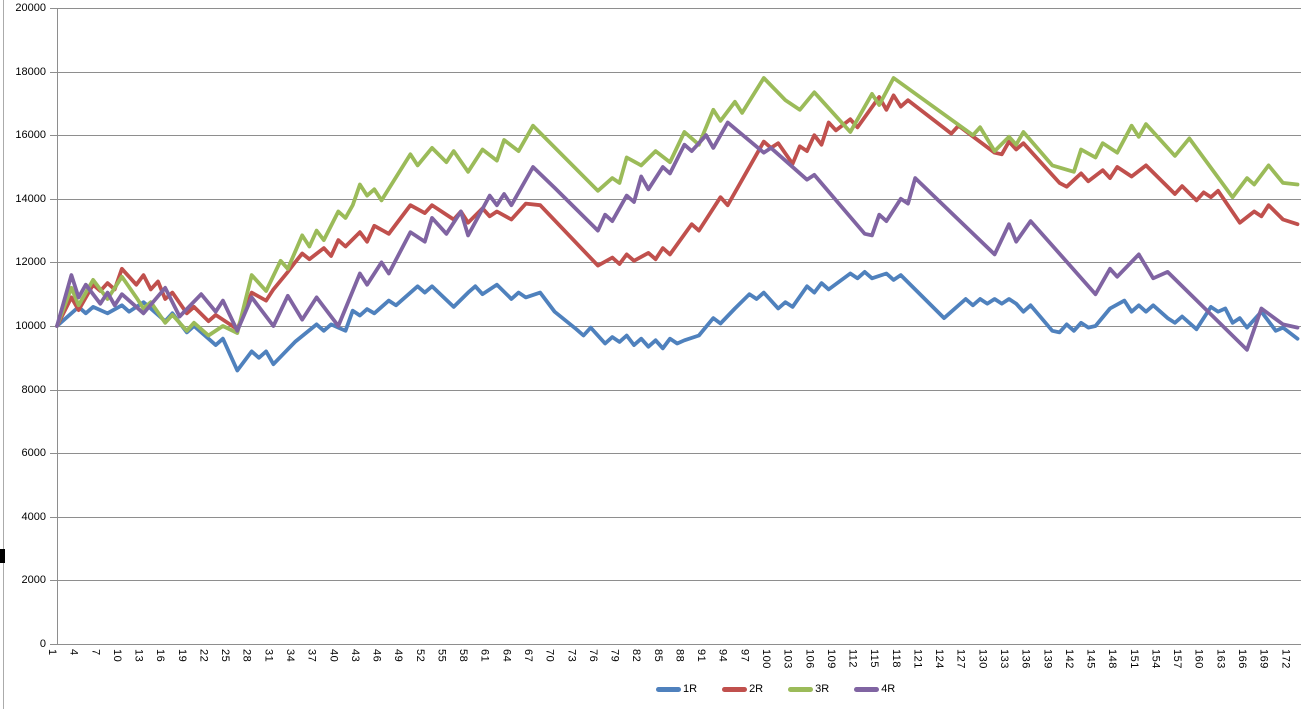 The width and height of the screenshot is (1301, 709). I want to click on x-axis-tick-label: 124, so click(939, 659).